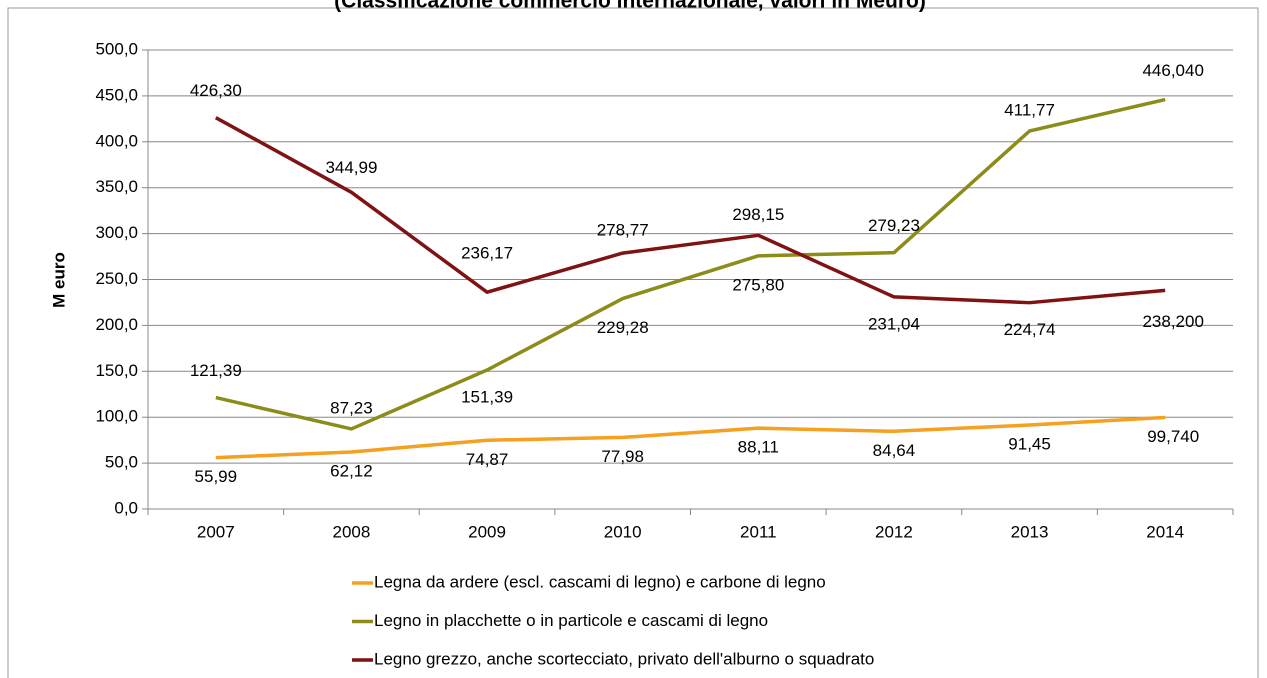 This screenshot has height=678, width=1267. Describe the element at coordinates (1173, 436) in the screenshot. I see `data-label: 99,740` at that location.